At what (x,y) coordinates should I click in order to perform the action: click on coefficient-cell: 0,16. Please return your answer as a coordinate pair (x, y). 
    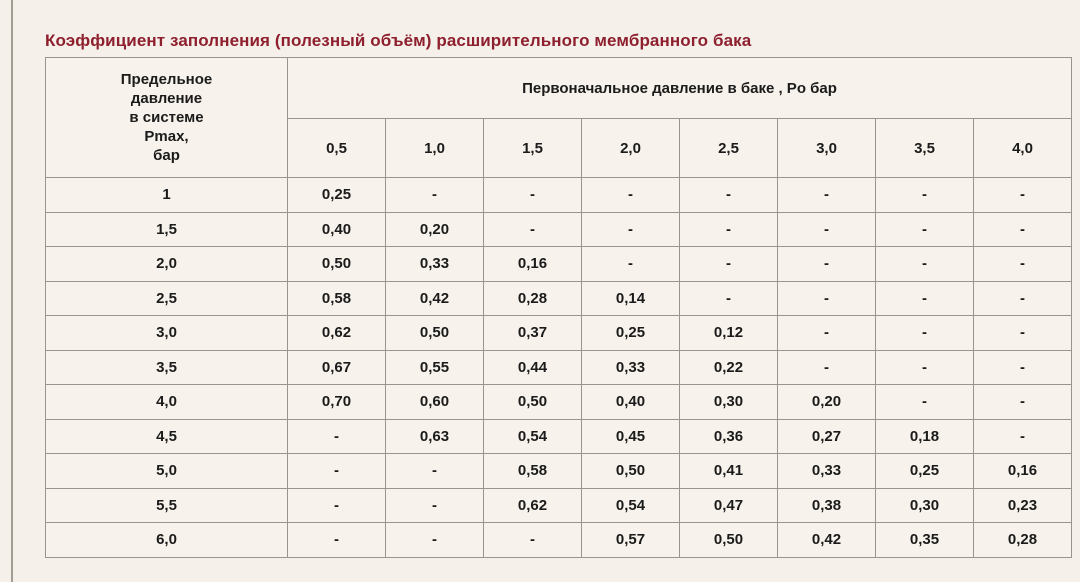
    Looking at the image, I should click on (1022, 471).